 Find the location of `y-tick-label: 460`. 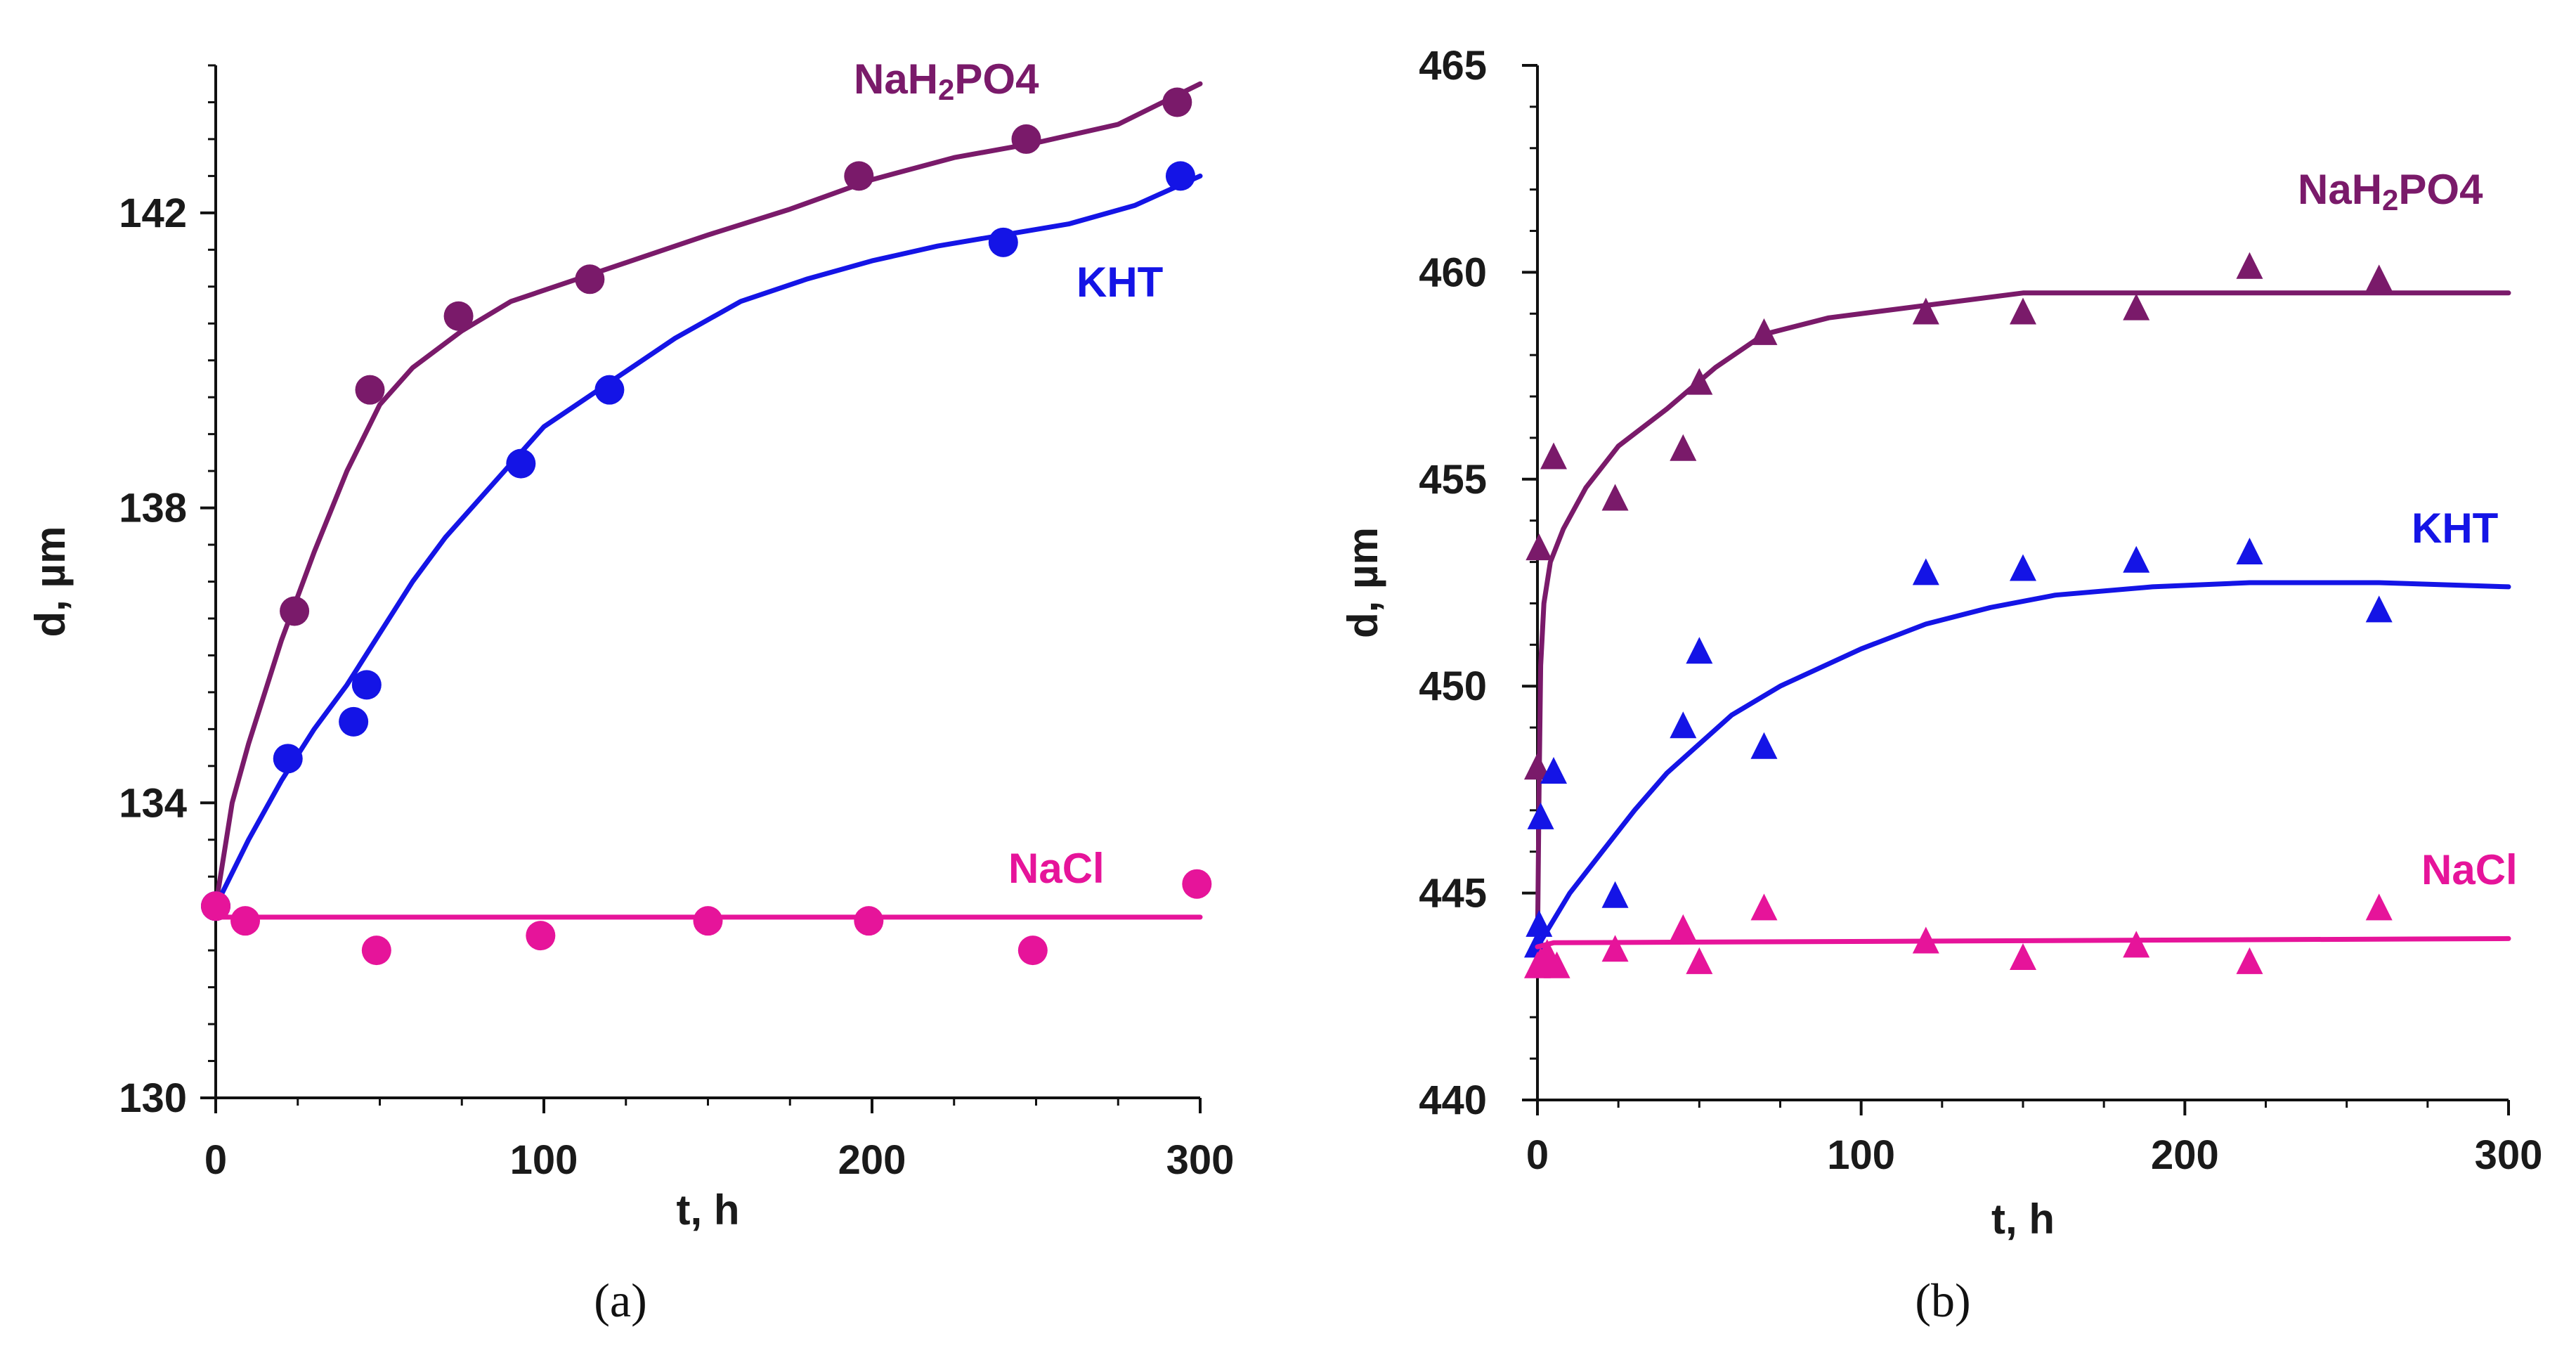

y-tick-label: 460 is located at coordinates (1453, 272).